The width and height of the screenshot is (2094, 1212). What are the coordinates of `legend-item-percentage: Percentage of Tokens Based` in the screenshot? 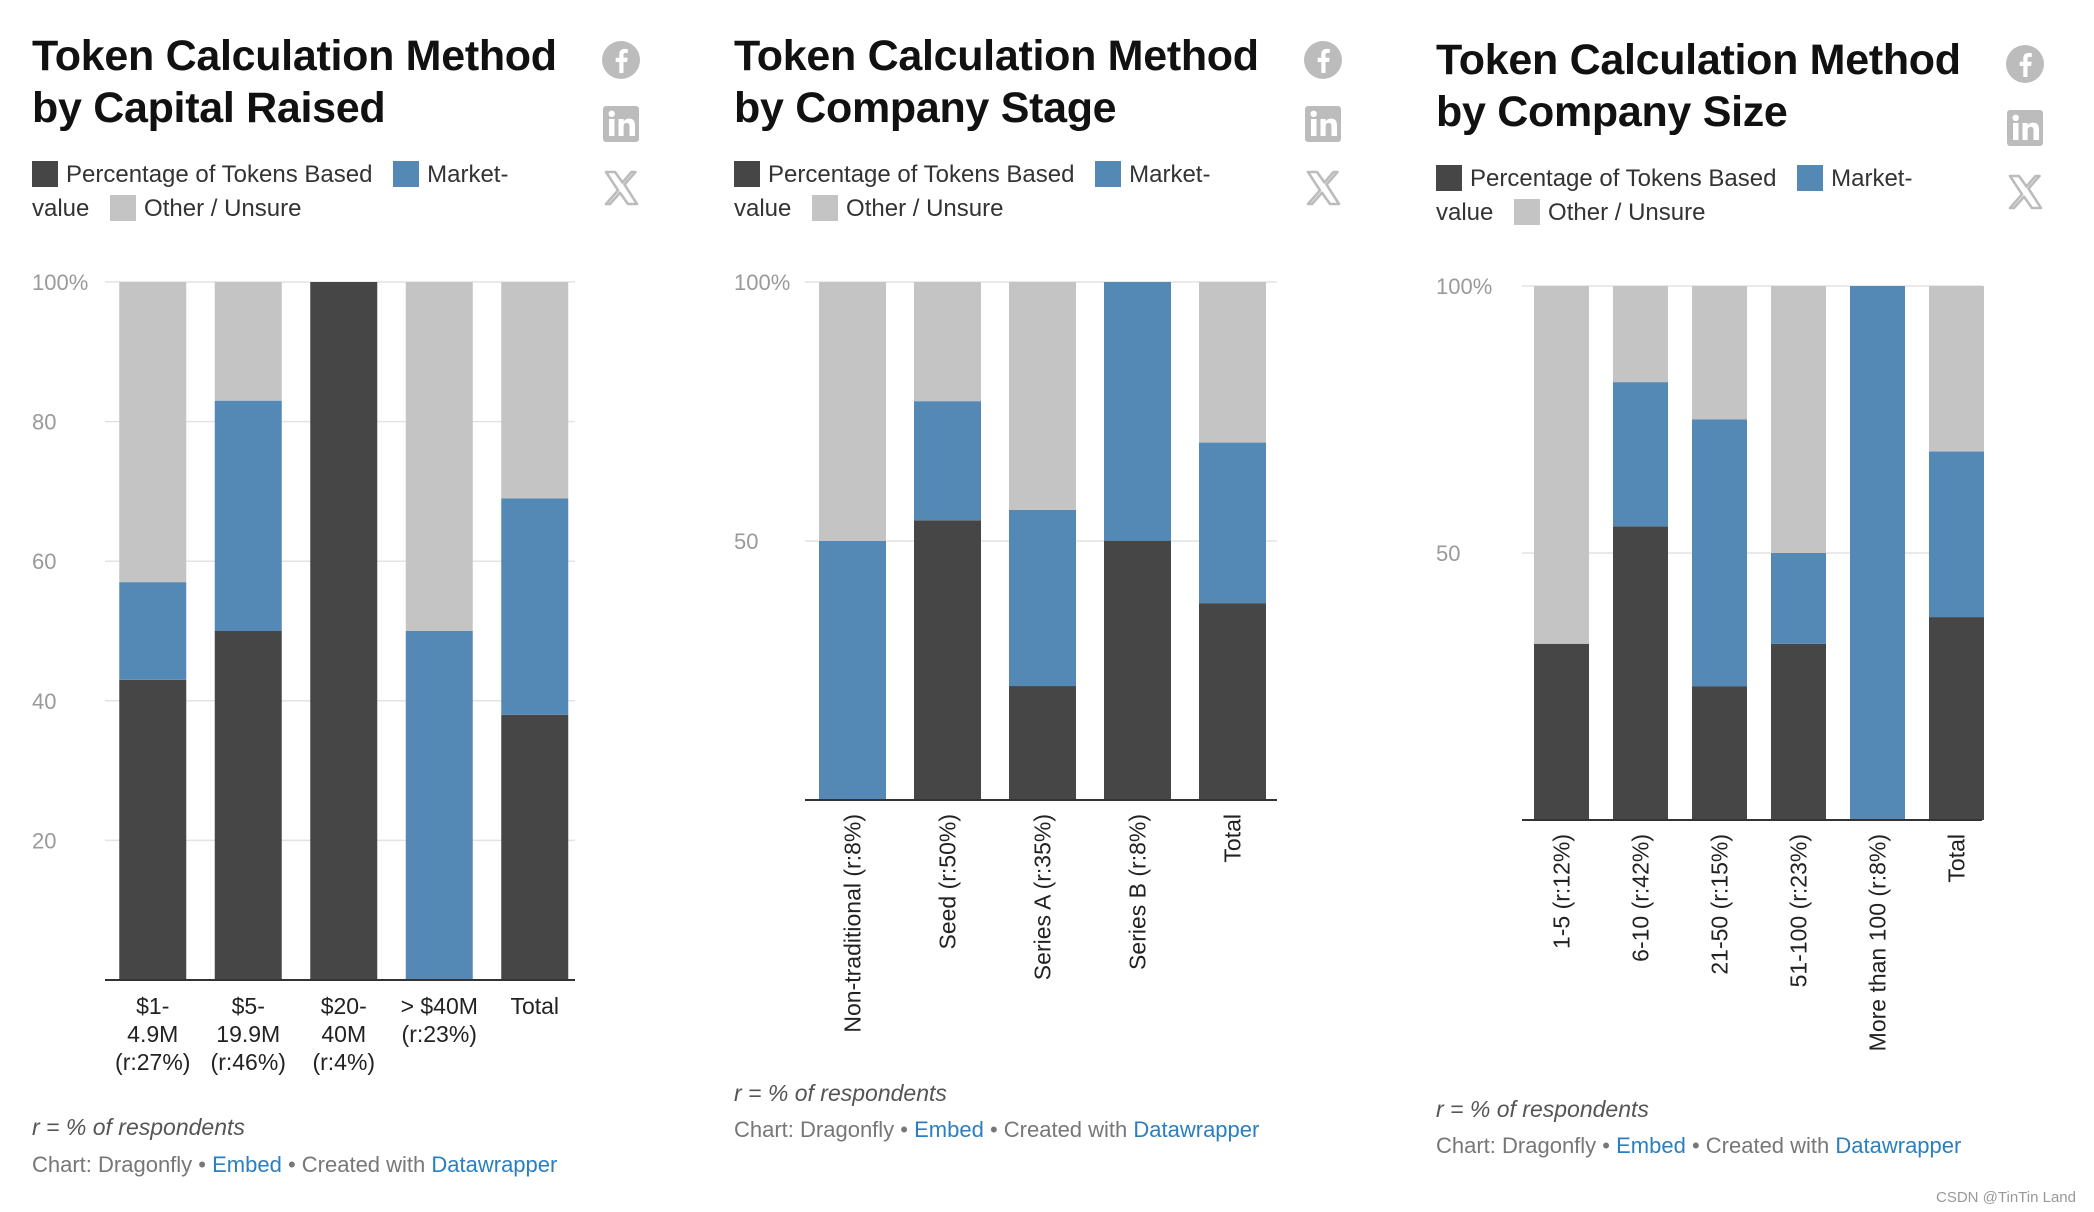 It's located at (1606, 178).